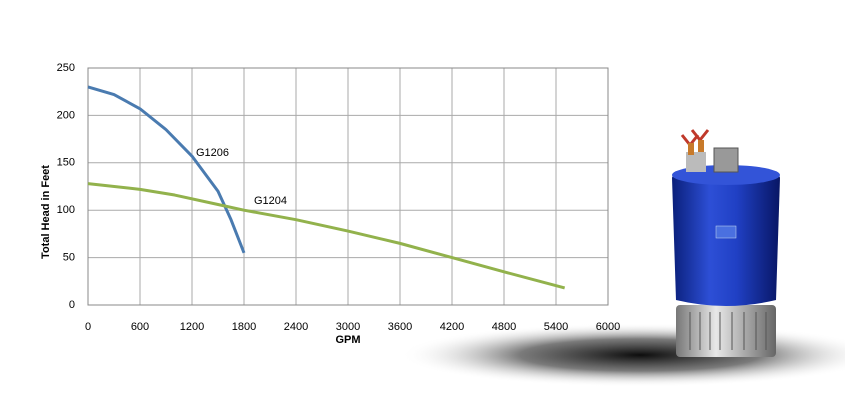 The width and height of the screenshot is (845, 405). What do you see at coordinates (192, 327) in the screenshot?
I see `x-tick-label: 1200` at bounding box center [192, 327].